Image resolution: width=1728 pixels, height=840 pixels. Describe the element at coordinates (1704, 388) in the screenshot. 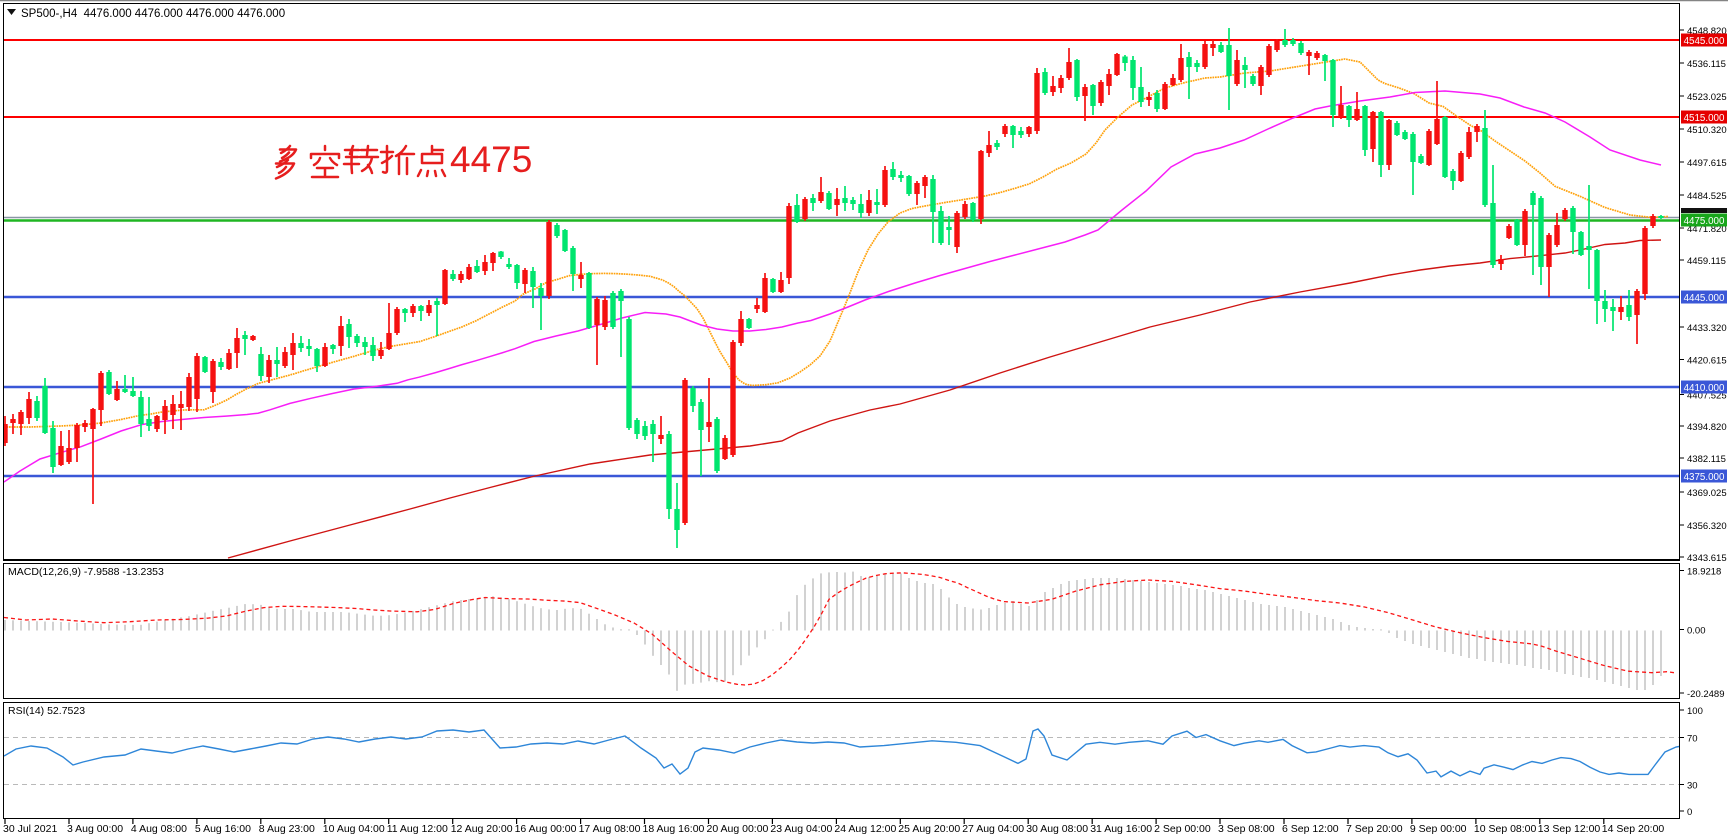

I see `svg-text: 4410.000` at that location.